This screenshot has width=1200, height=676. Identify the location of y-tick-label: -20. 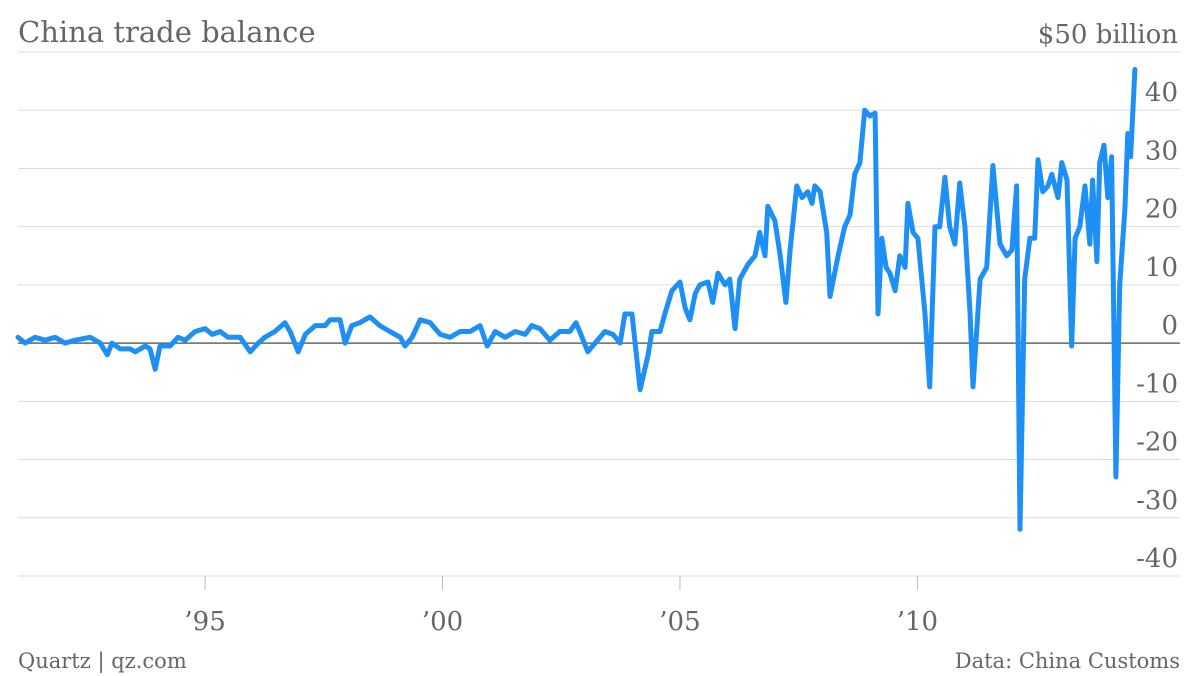
(1157, 443).